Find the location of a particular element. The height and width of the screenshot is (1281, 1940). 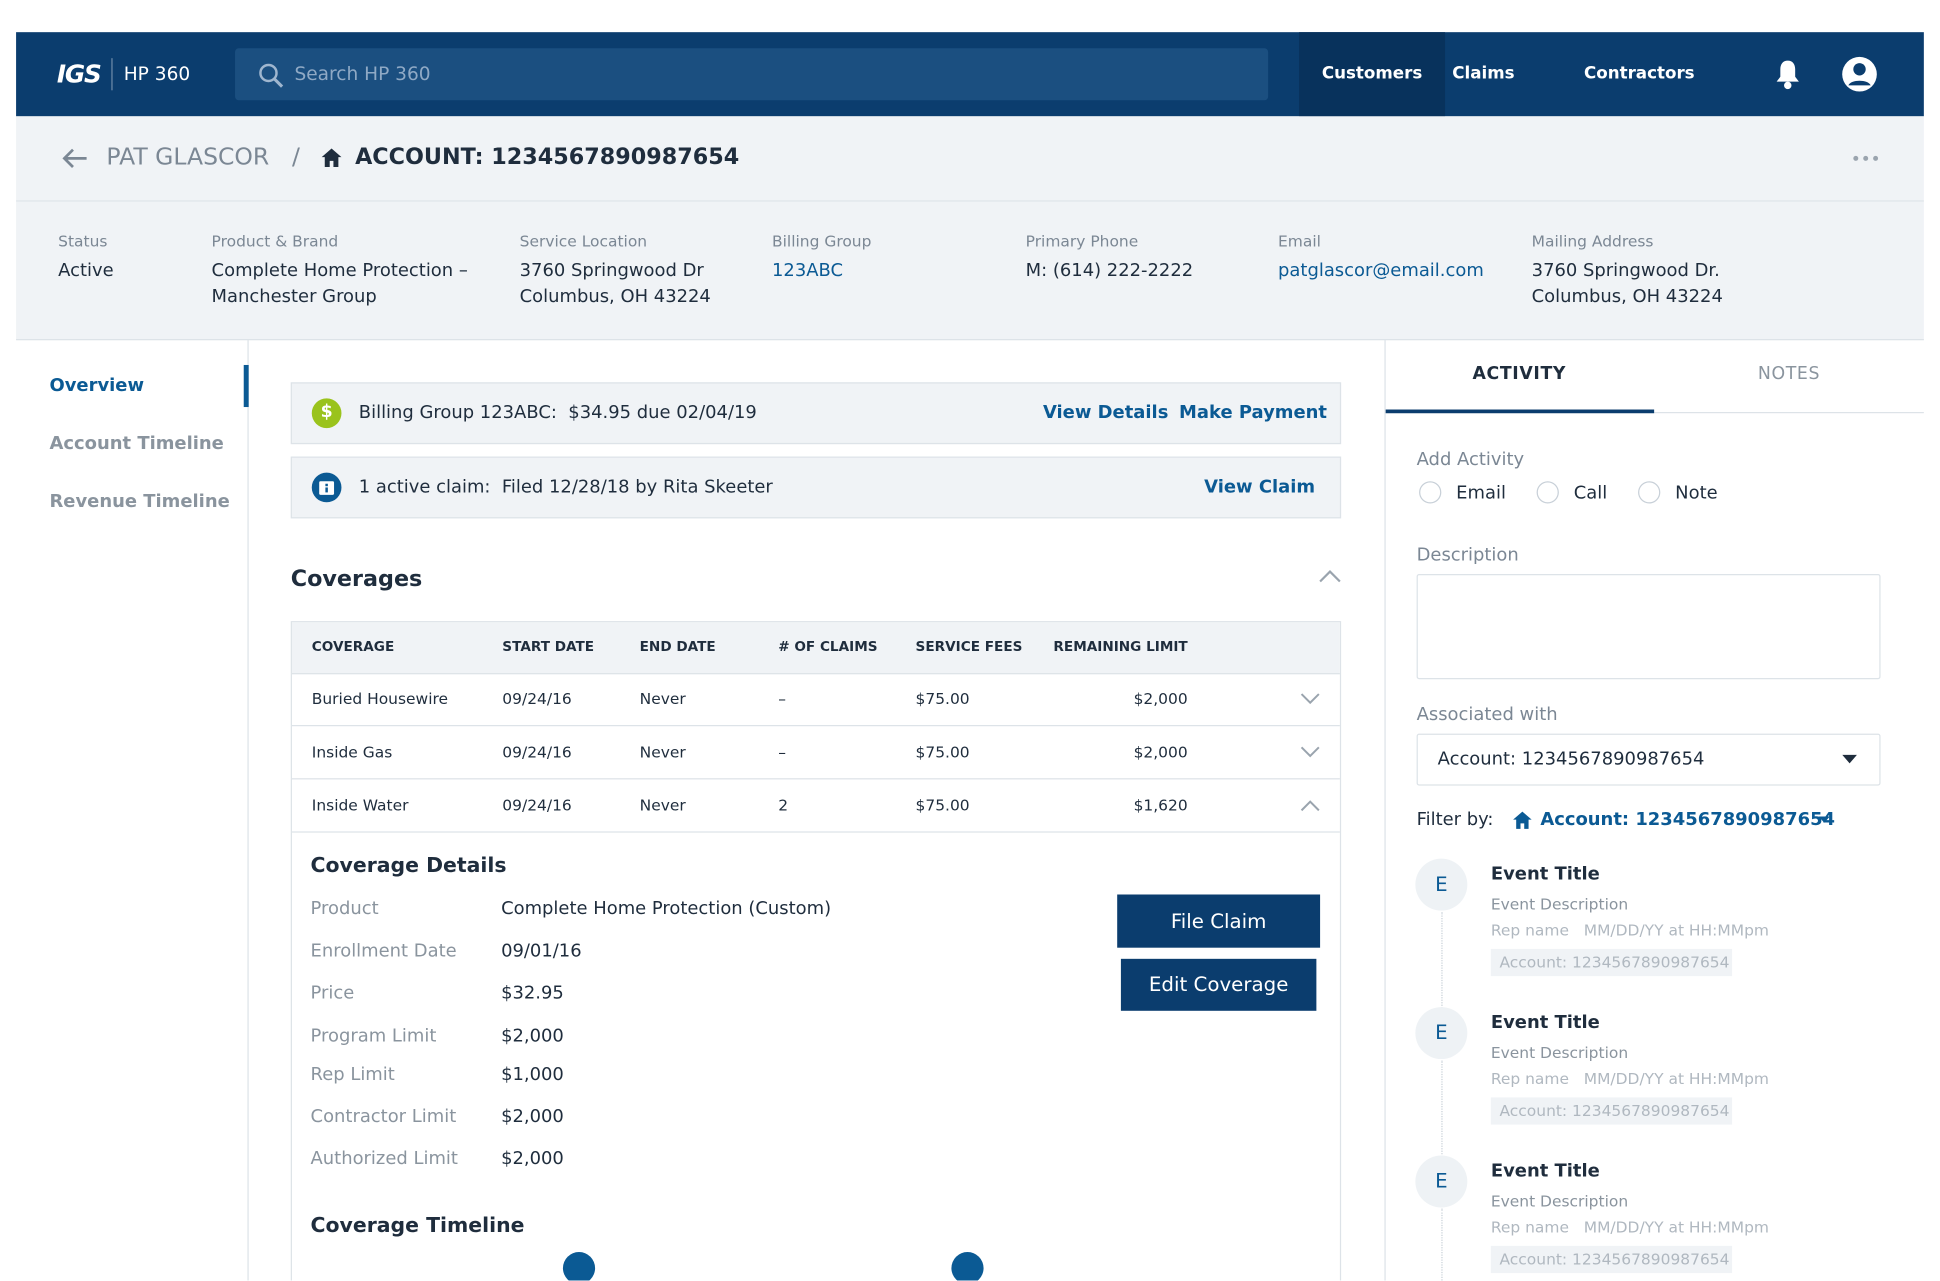

table-cell: 2 is located at coordinates (783, 805).